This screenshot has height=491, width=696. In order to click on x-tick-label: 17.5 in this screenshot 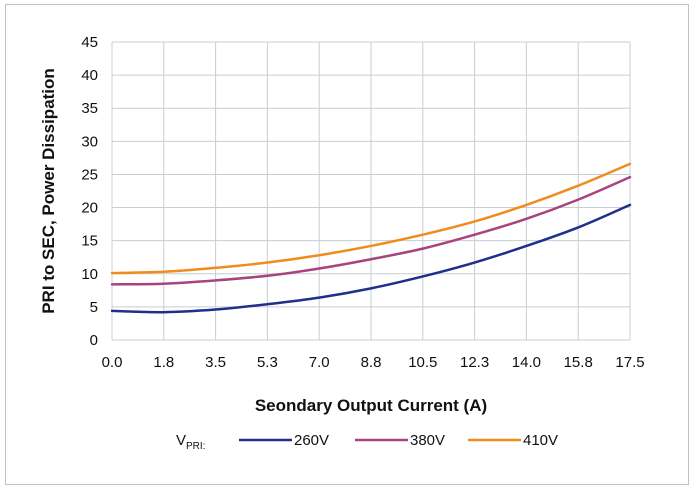, I will do `click(629, 362)`.